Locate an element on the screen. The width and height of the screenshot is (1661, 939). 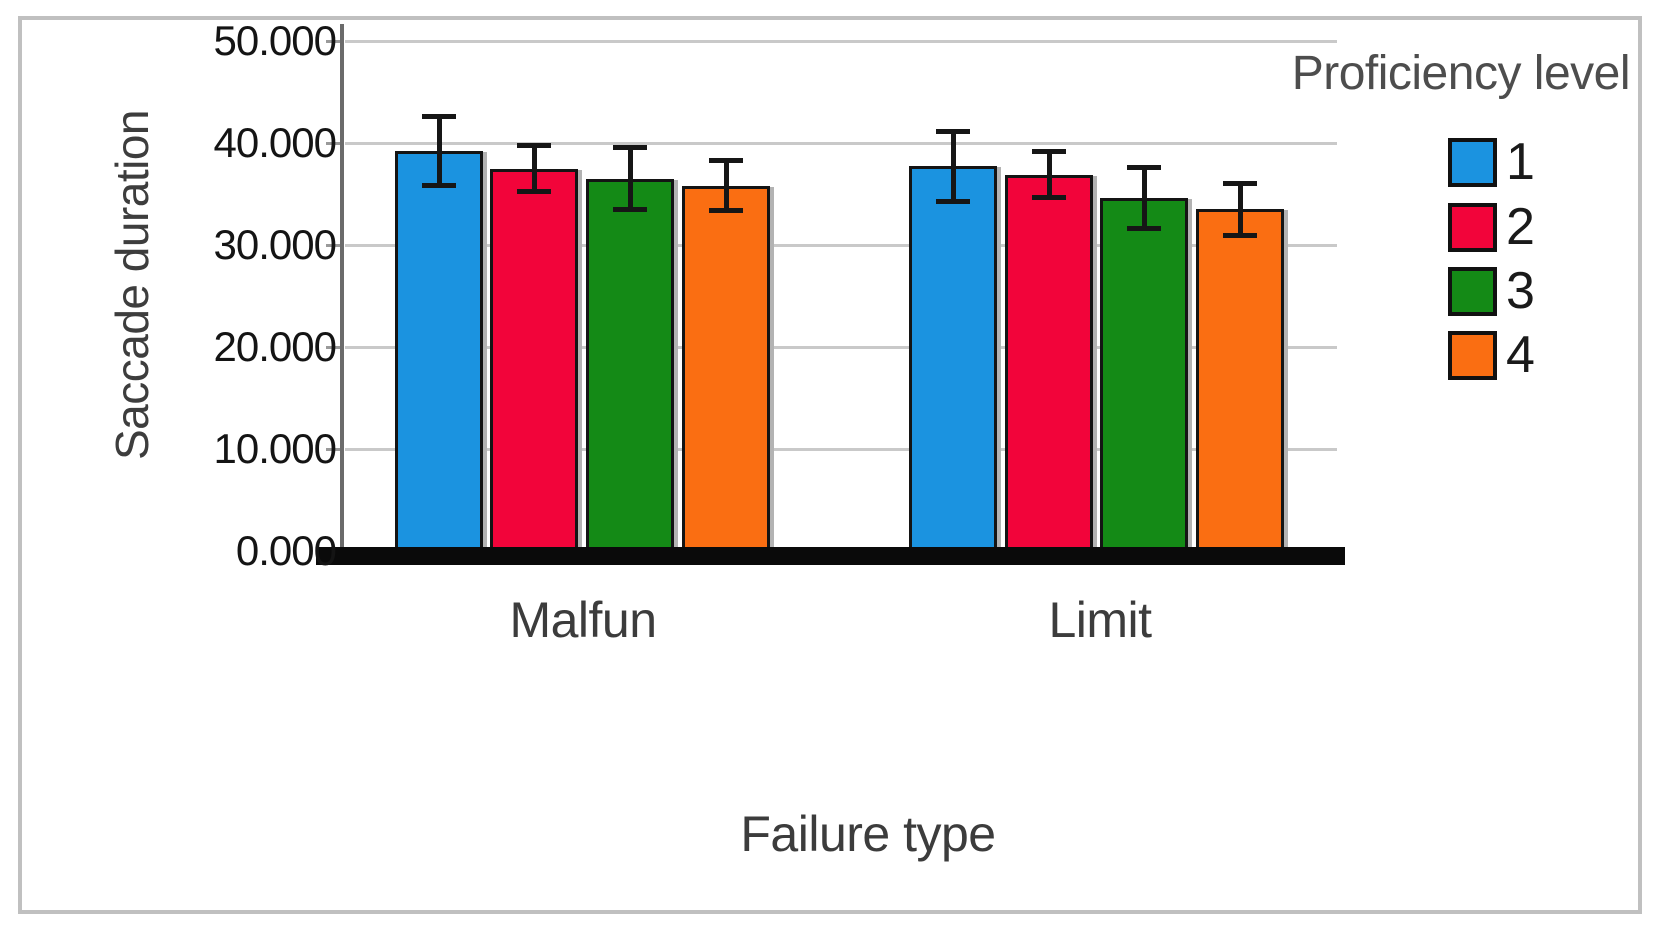
x-axis-title: Failure type is located at coordinates (868, 834).